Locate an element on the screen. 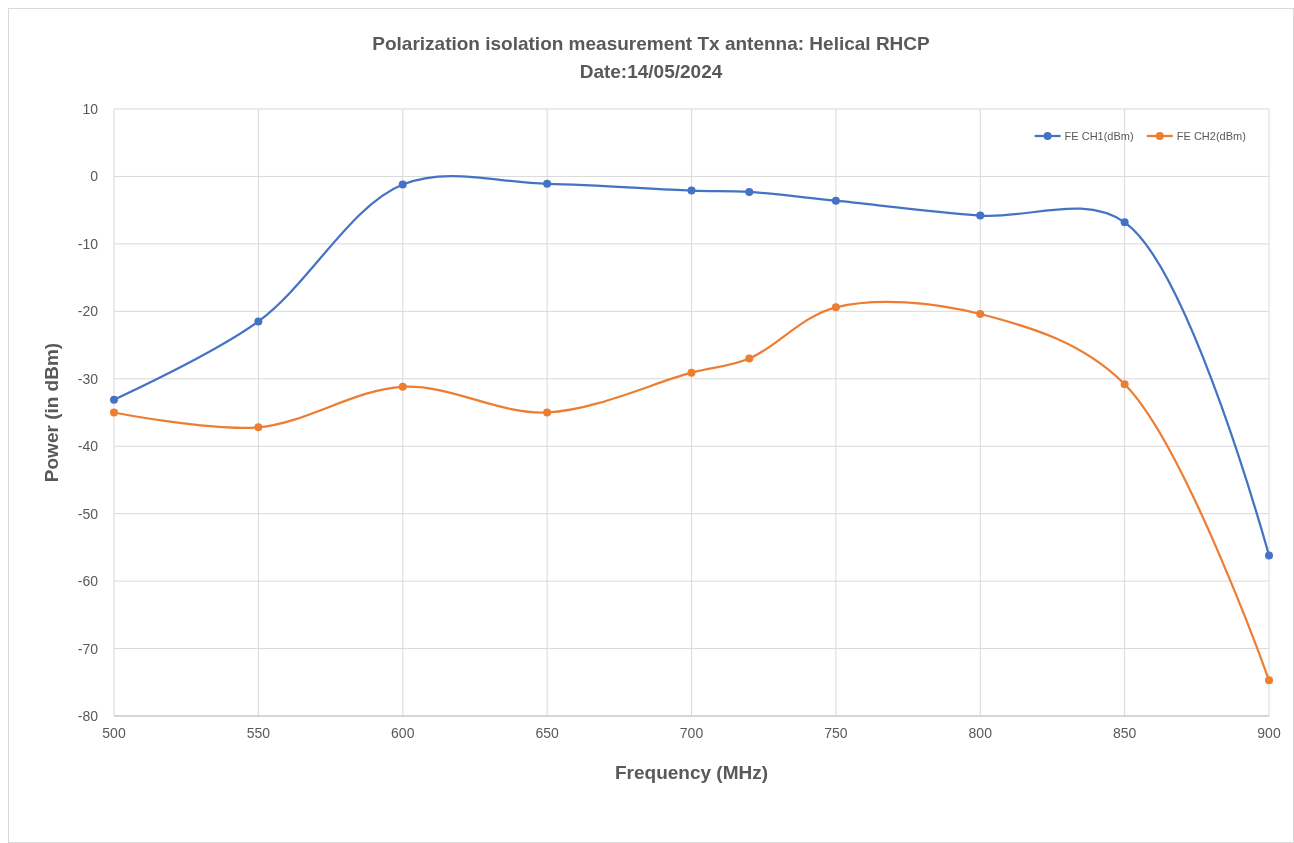  legend-label: FE CH1(dBm) is located at coordinates (1099, 136).